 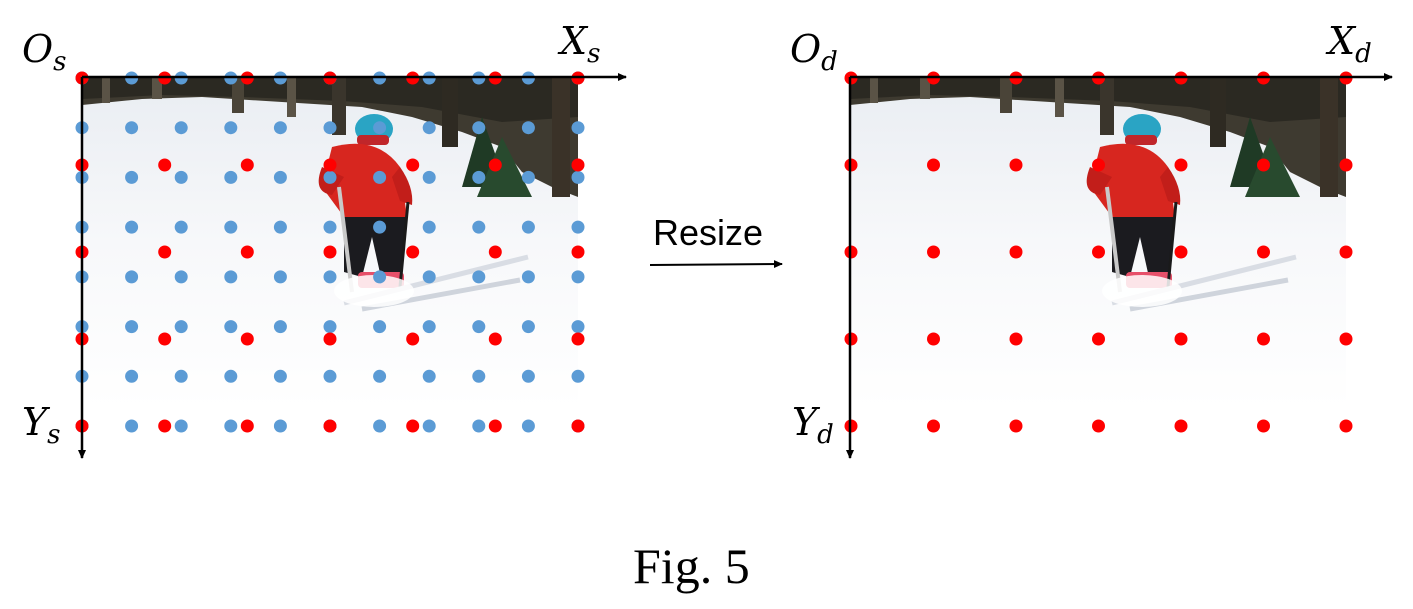 What do you see at coordinates (813, 425) in the screenshot?
I see `dest-y-axis-label: Yd` at bounding box center [813, 425].